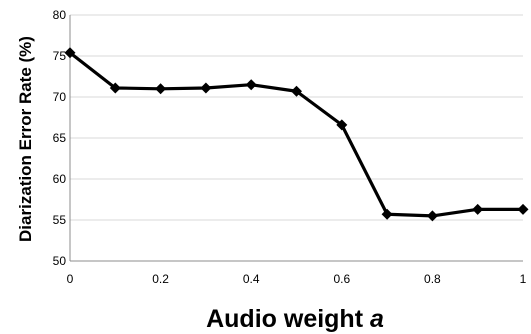 The image size is (531, 334). What do you see at coordinates (341, 279) in the screenshot?
I see `x-tick-label: 0.6` at bounding box center [341, 279].